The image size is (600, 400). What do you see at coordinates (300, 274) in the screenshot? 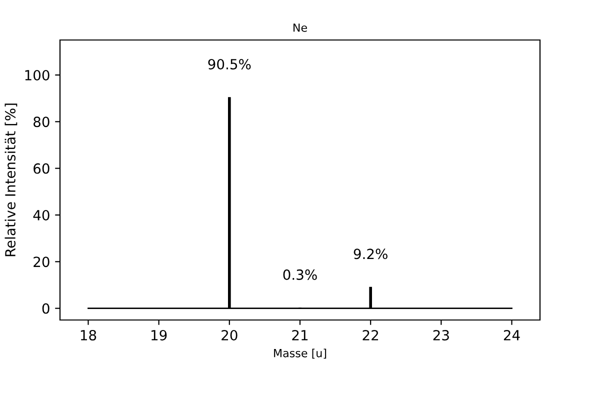
I see `data-label: 0.3%` at bounding box center [300, 274].